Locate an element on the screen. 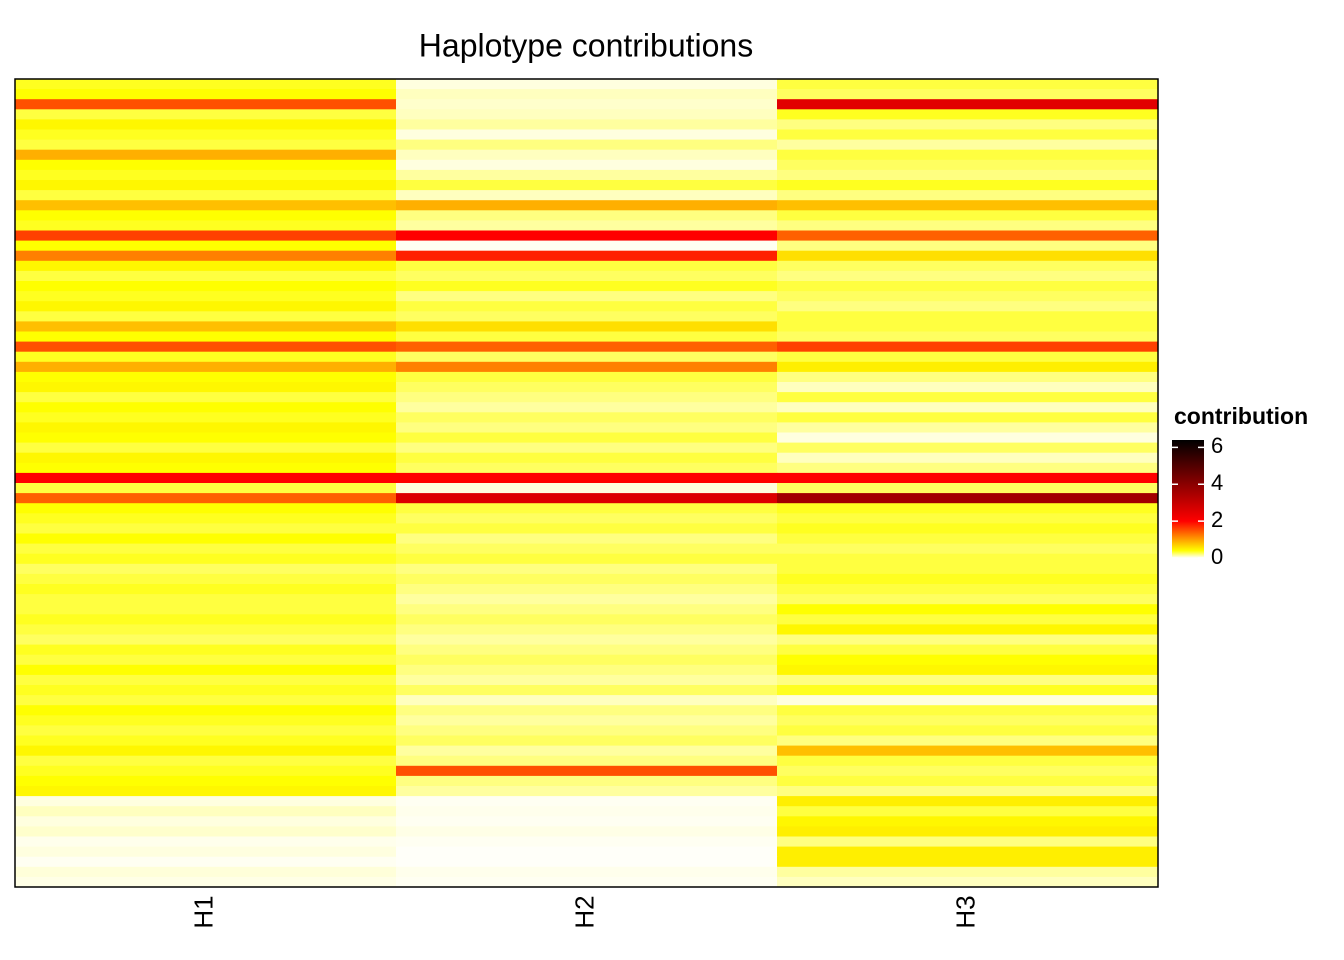 The image size is (1344, 960). legend-title: contribution is located at coordinates (1241, 416).